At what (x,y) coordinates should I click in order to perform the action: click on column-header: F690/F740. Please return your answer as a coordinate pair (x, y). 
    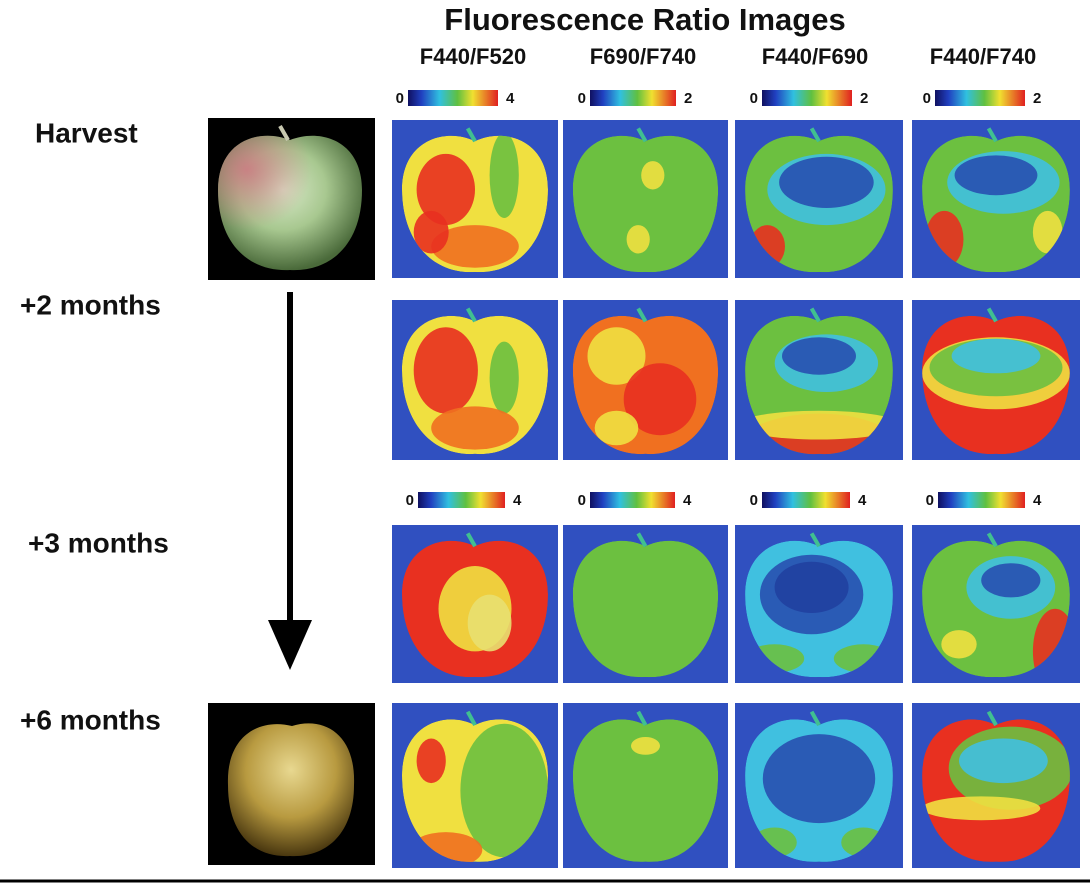
    Looking at the image, I should click on (643, 56).